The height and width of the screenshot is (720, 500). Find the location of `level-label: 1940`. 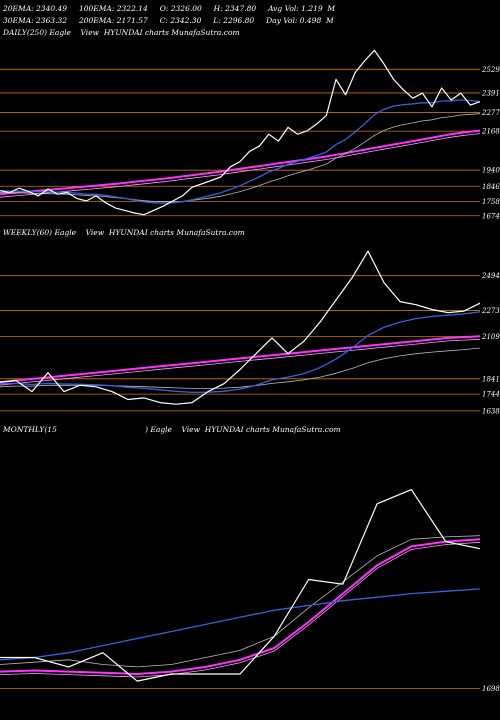

level-label: 1940 is located at coordinates (491, 171).